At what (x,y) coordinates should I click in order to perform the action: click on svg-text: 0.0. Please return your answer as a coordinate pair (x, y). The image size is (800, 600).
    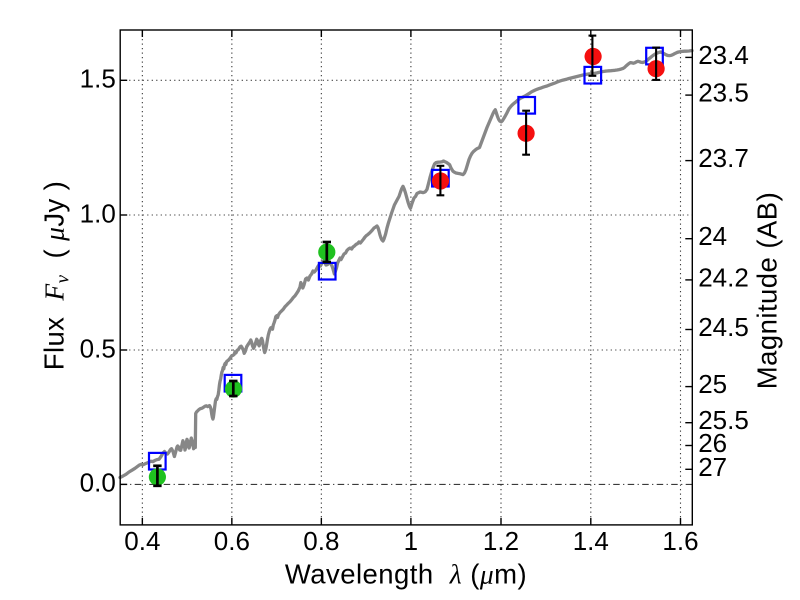
    Looking at the image, I should click on (98, 483).